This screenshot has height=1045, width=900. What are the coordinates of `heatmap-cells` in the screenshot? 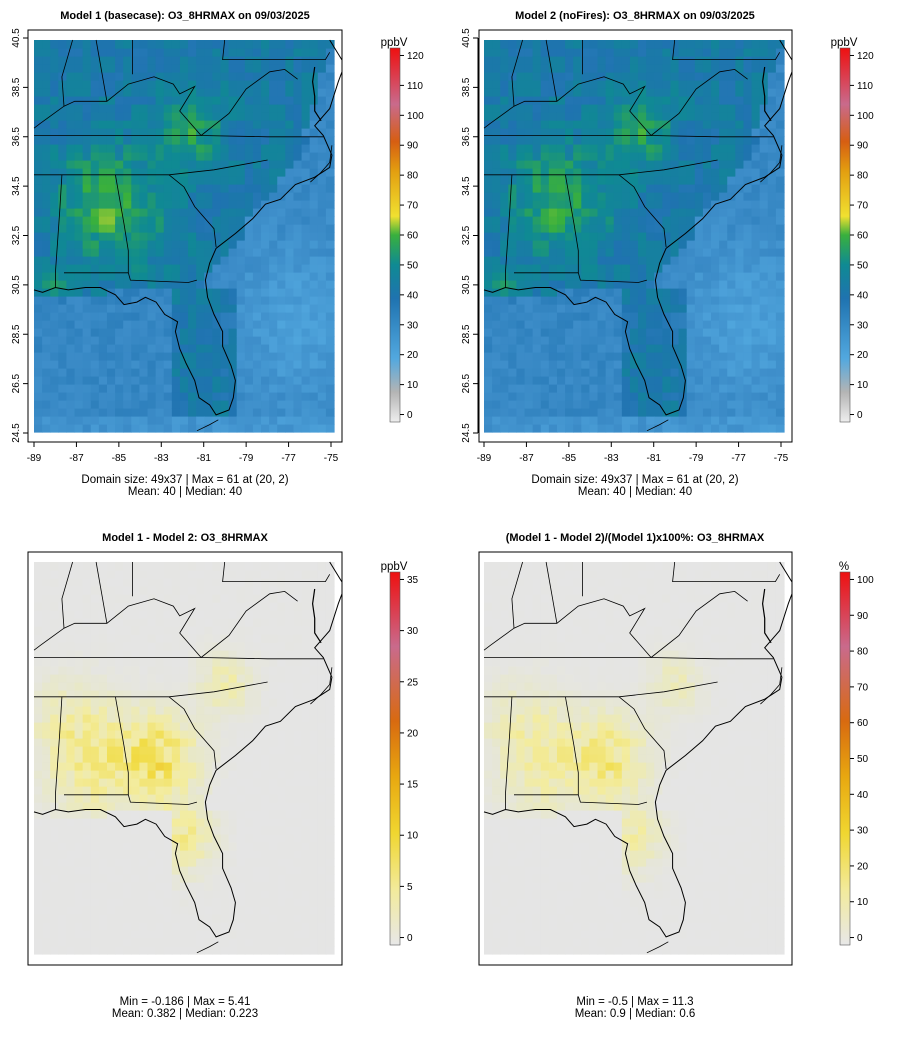 It's located at (184, 236).